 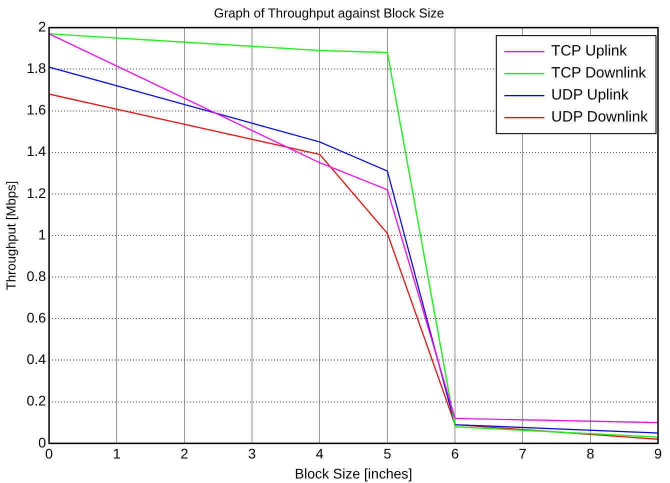 I want to click on x-tick-label: 7, so click(x=522, y=454).